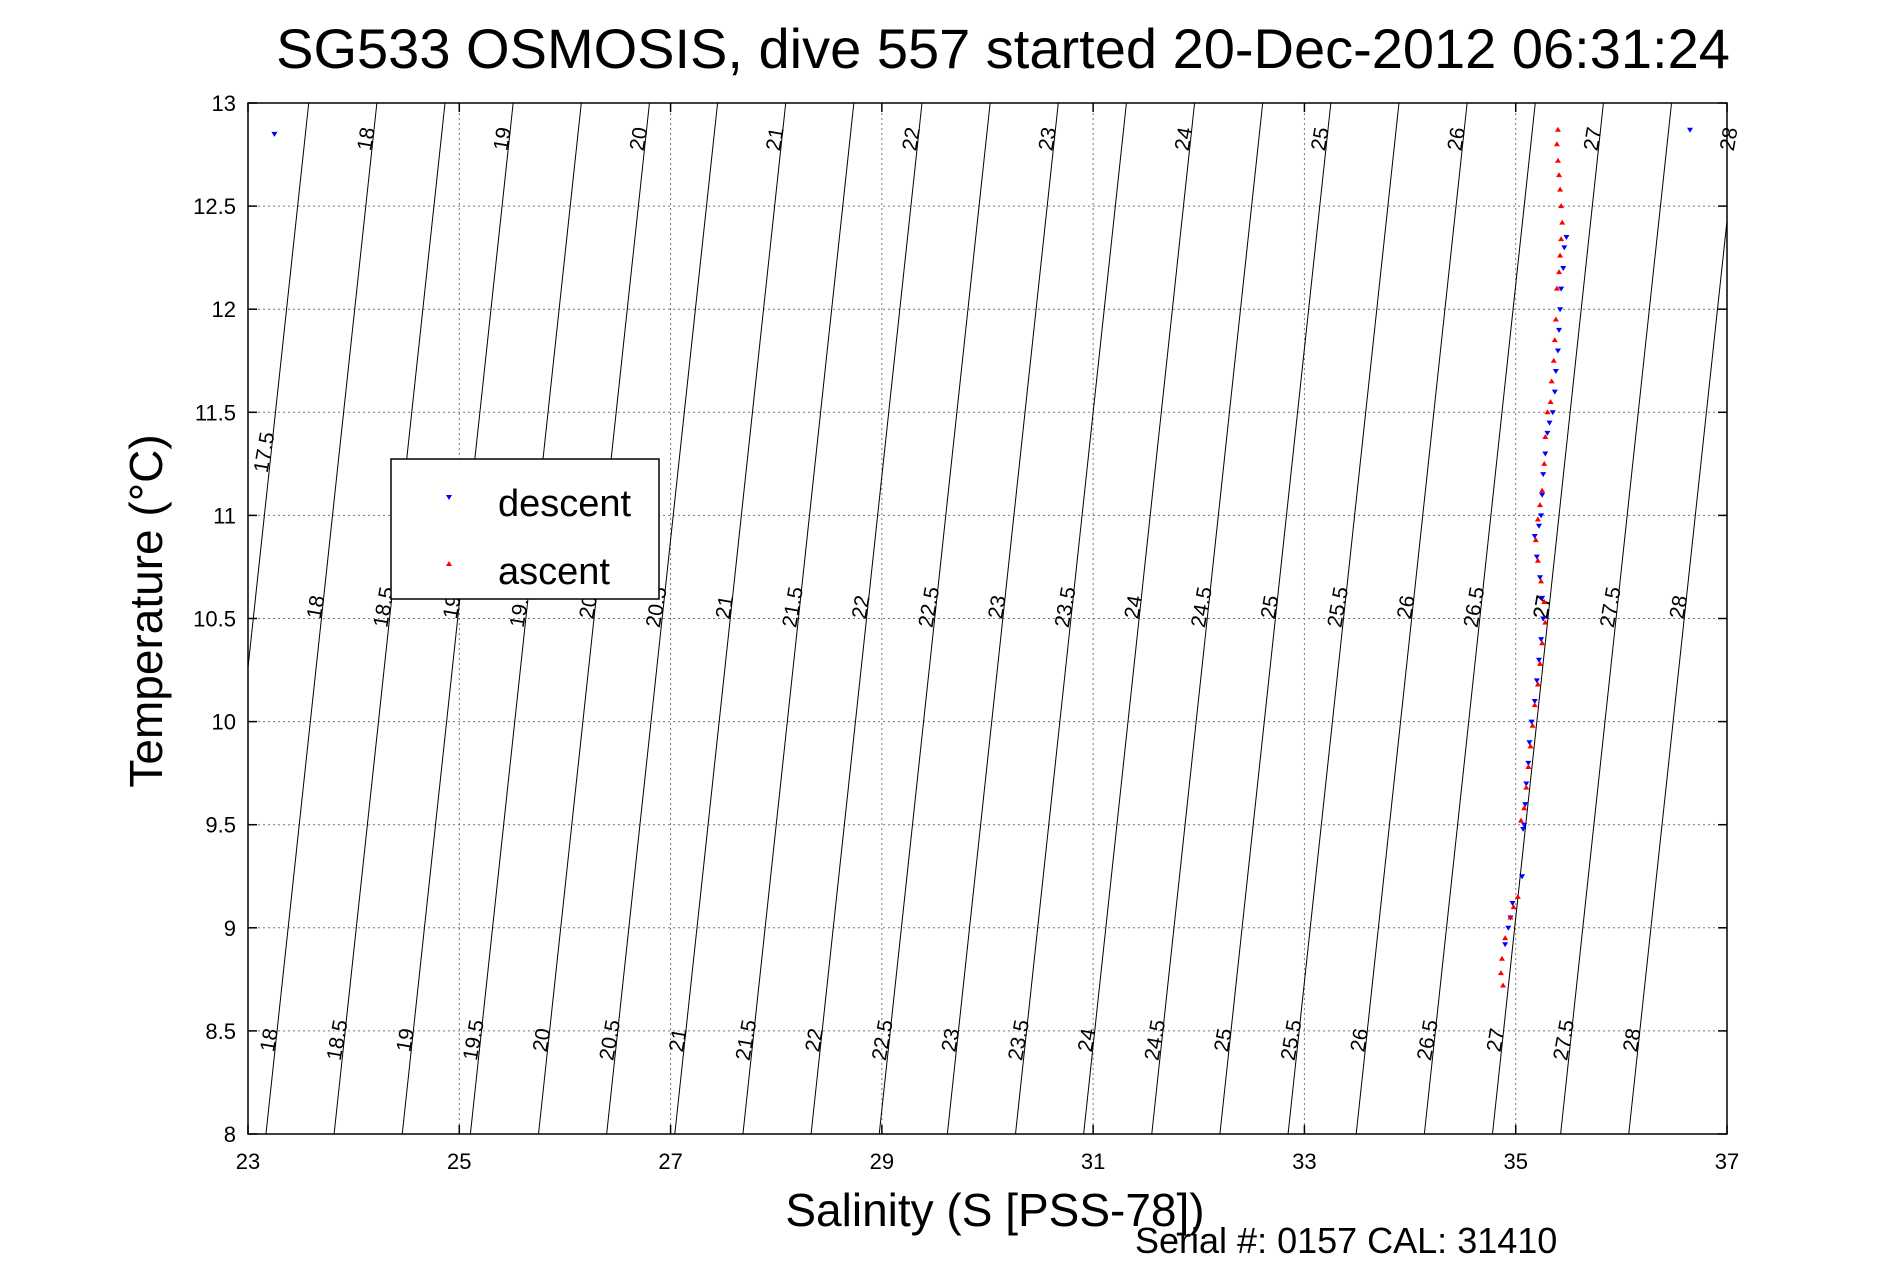  I want to click on density-label-mid: 25, so click(1270, 607).